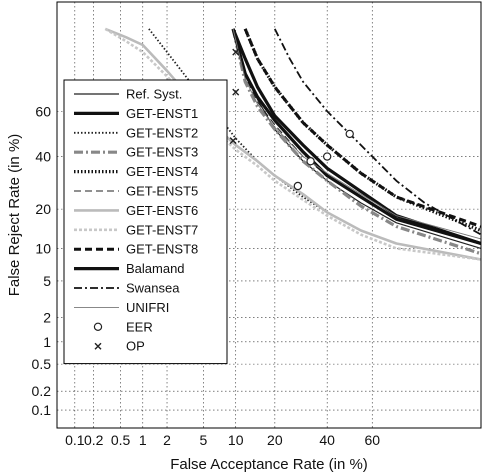 Image resolution: width=483 pixels, height=474 pixels. I want to click on y-tick-label: 2, so click(47, 317).